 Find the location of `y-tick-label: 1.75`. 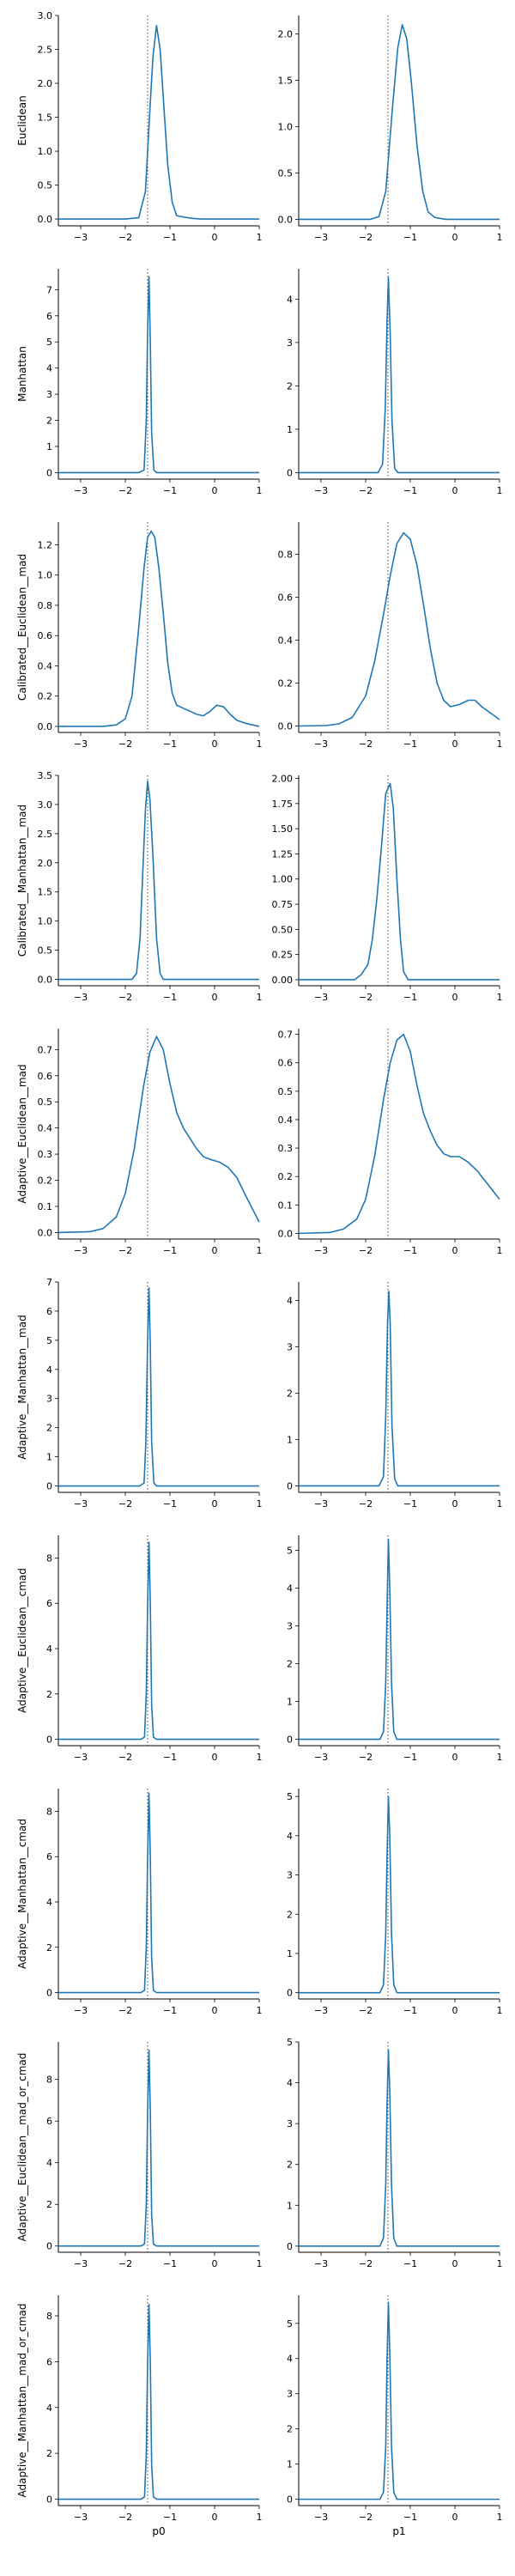

y-tick-label: 1.75 is located at coordinates (283, 804).